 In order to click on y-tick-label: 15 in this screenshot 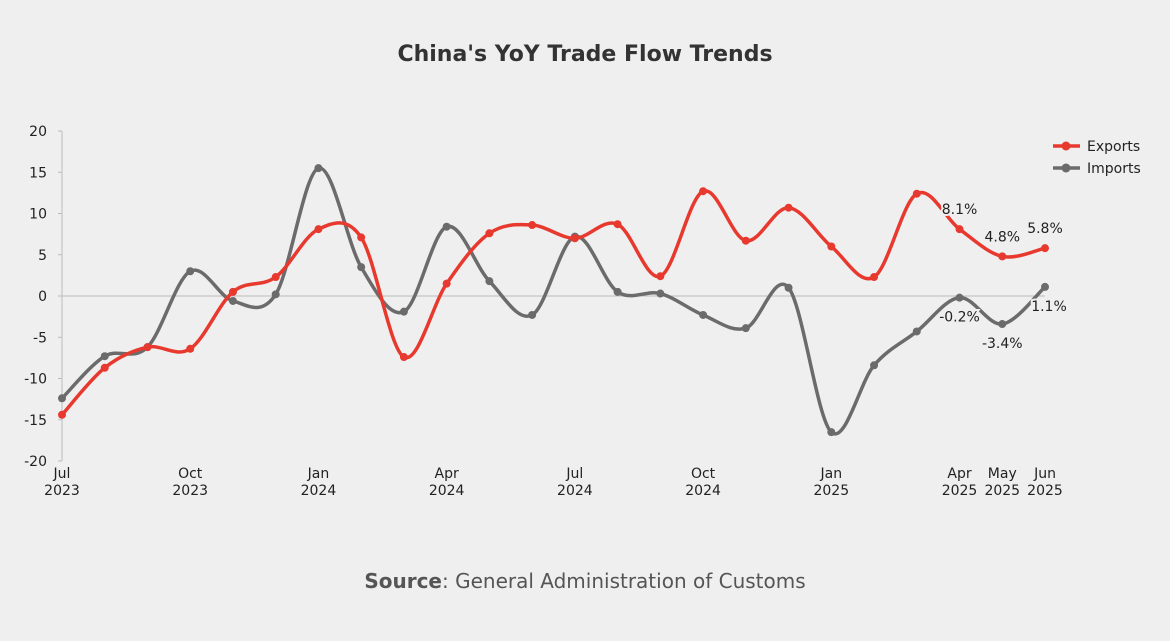, I will do `click(38, 173)`.